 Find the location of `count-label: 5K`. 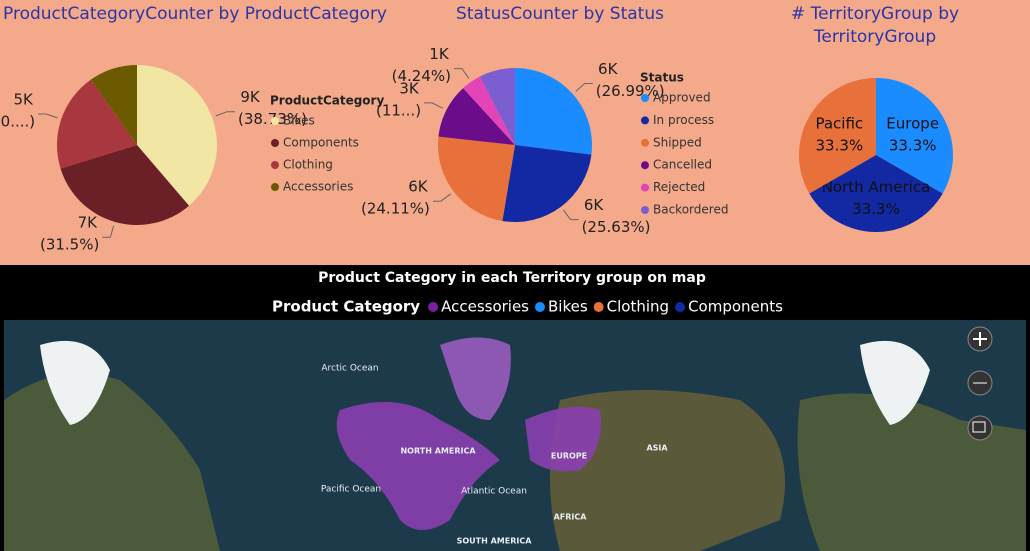

count-label: 5K is located at coordinates (23, 100).